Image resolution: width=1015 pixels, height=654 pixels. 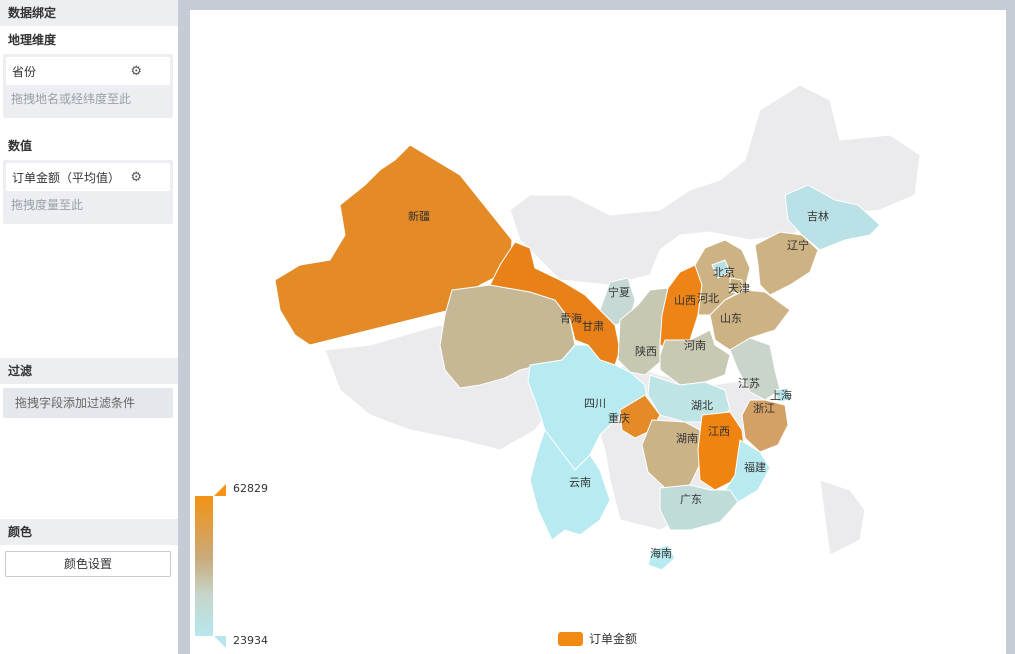 I want to click on label-liaoning: 辽宁, so click(x=798, y=245).